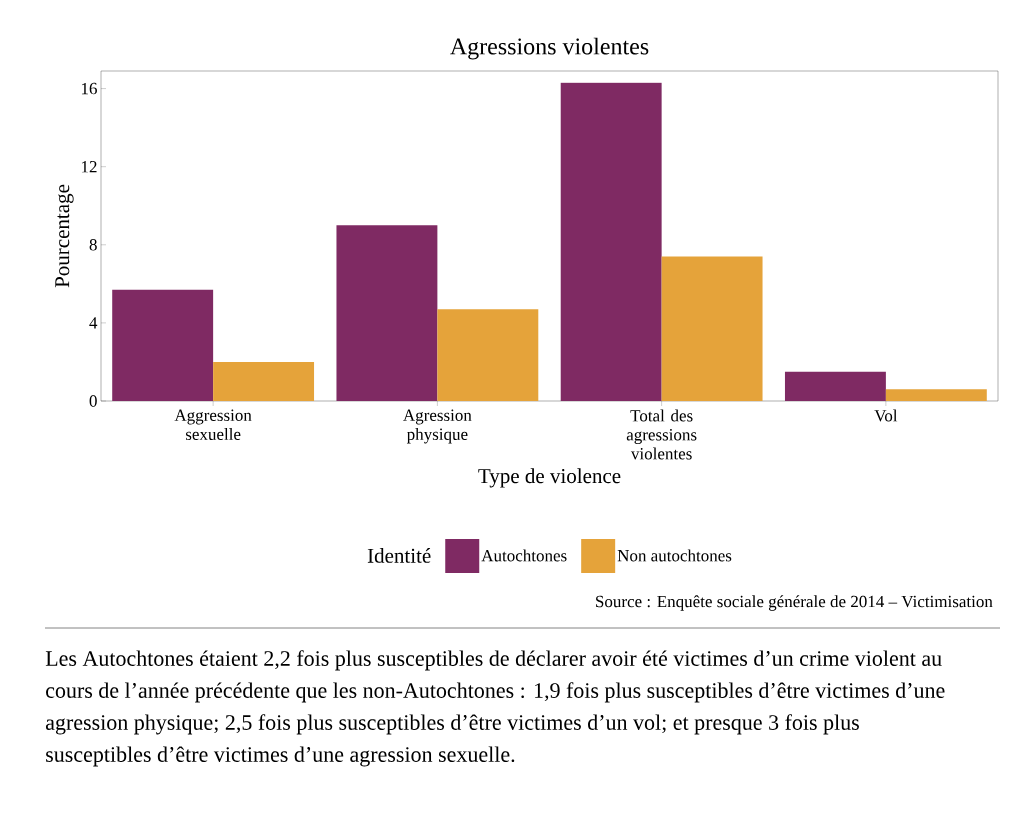 The height and width of the screenshot is (815, 1011). What do you see at coordinates (93, 323) in the screenshot?
I see `y-tick-label: 4` at bounding box center [93, 323].